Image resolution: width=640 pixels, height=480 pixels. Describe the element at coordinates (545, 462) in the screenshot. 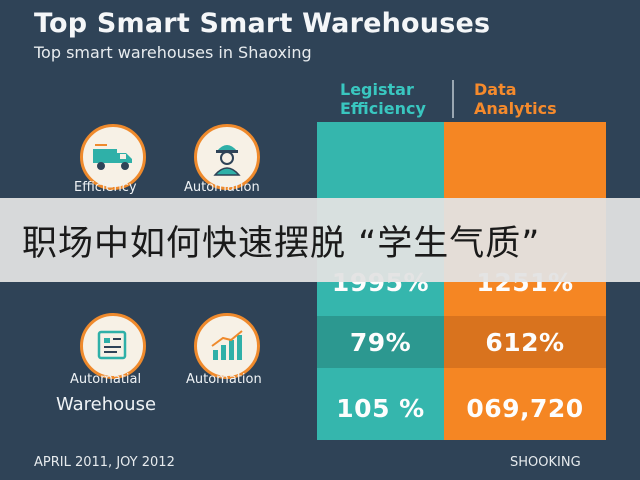

I see `footer-location: SHOOKING` at that location.